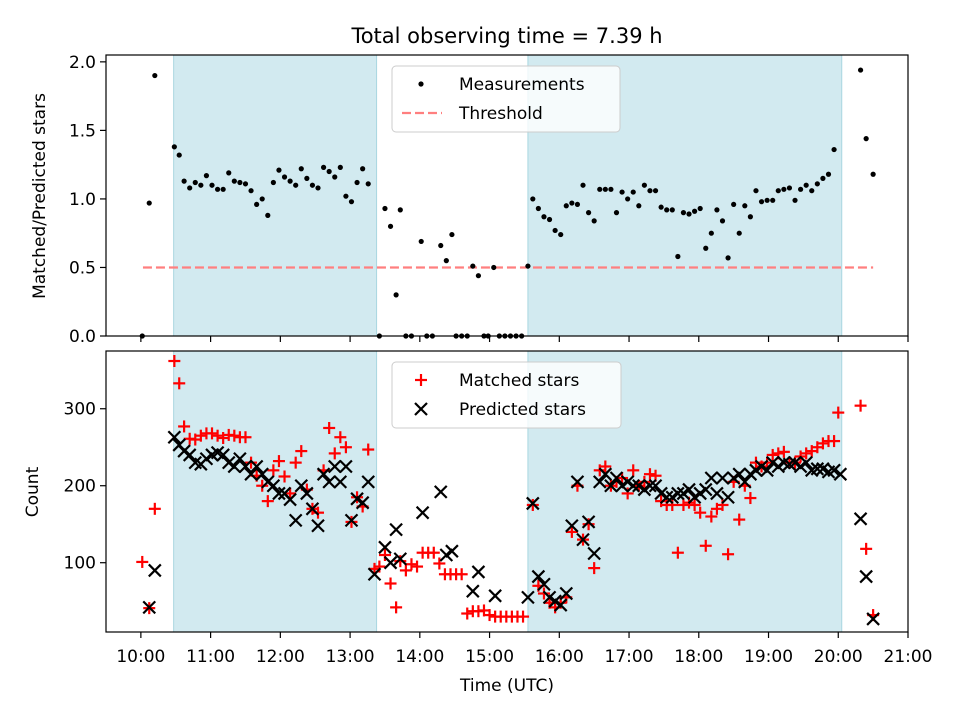  What do you see at coordinates (838, 657) in the screenshot?
I see `x-tick-label: 20:00` at bounding box center [838, 657].